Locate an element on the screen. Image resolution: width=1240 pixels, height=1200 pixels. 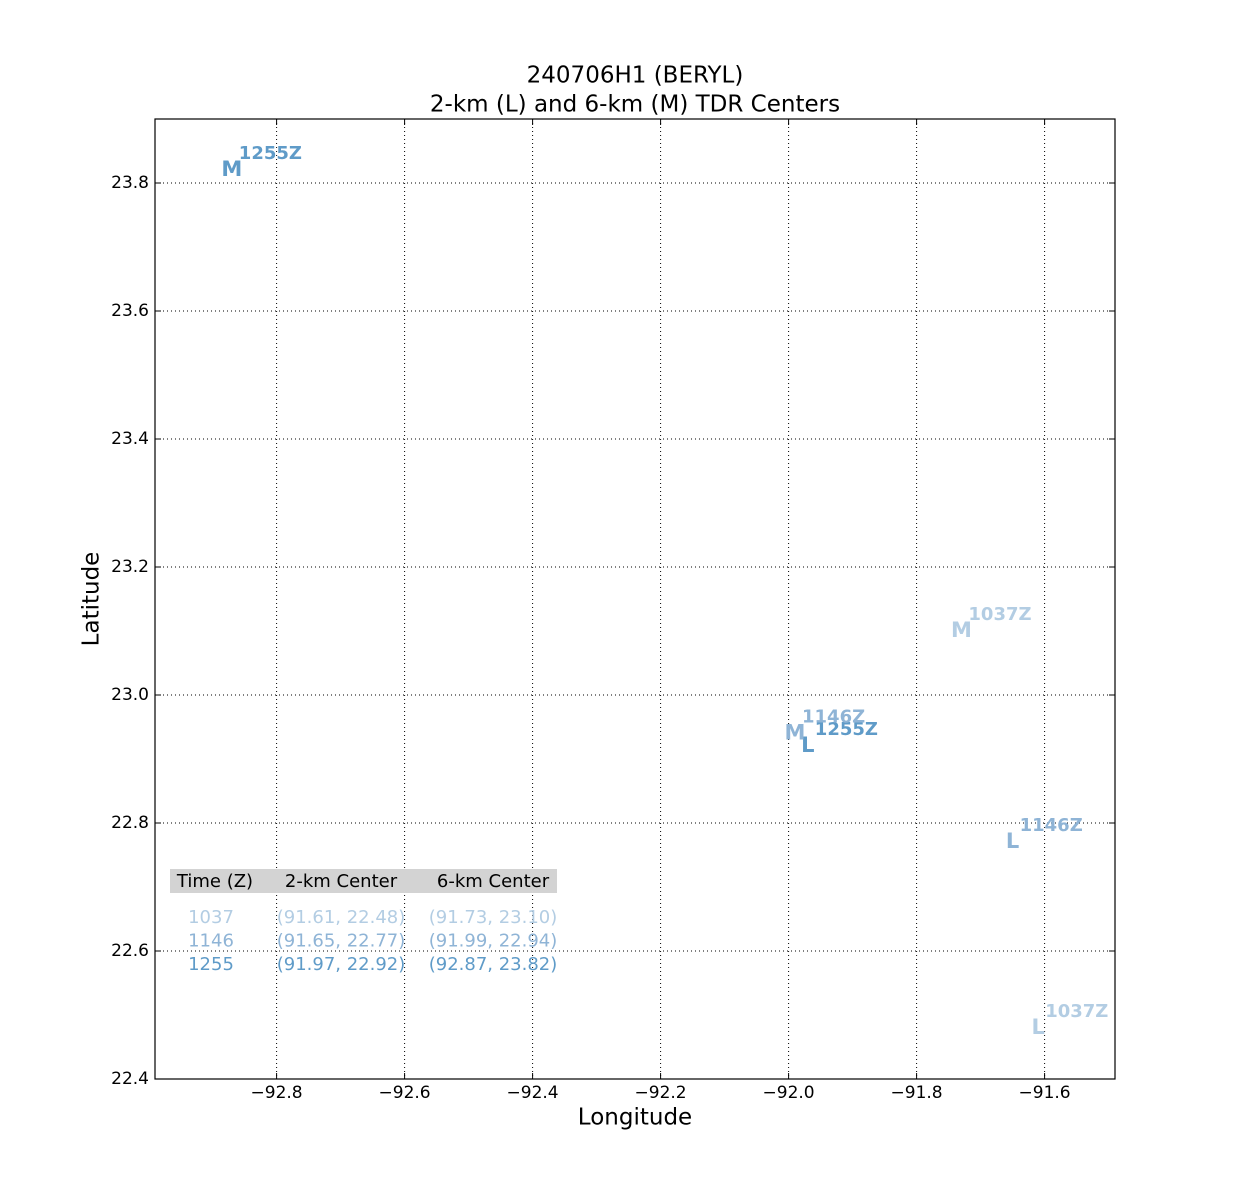
table-header: 2-km Center is located at coordinates (341, 881).